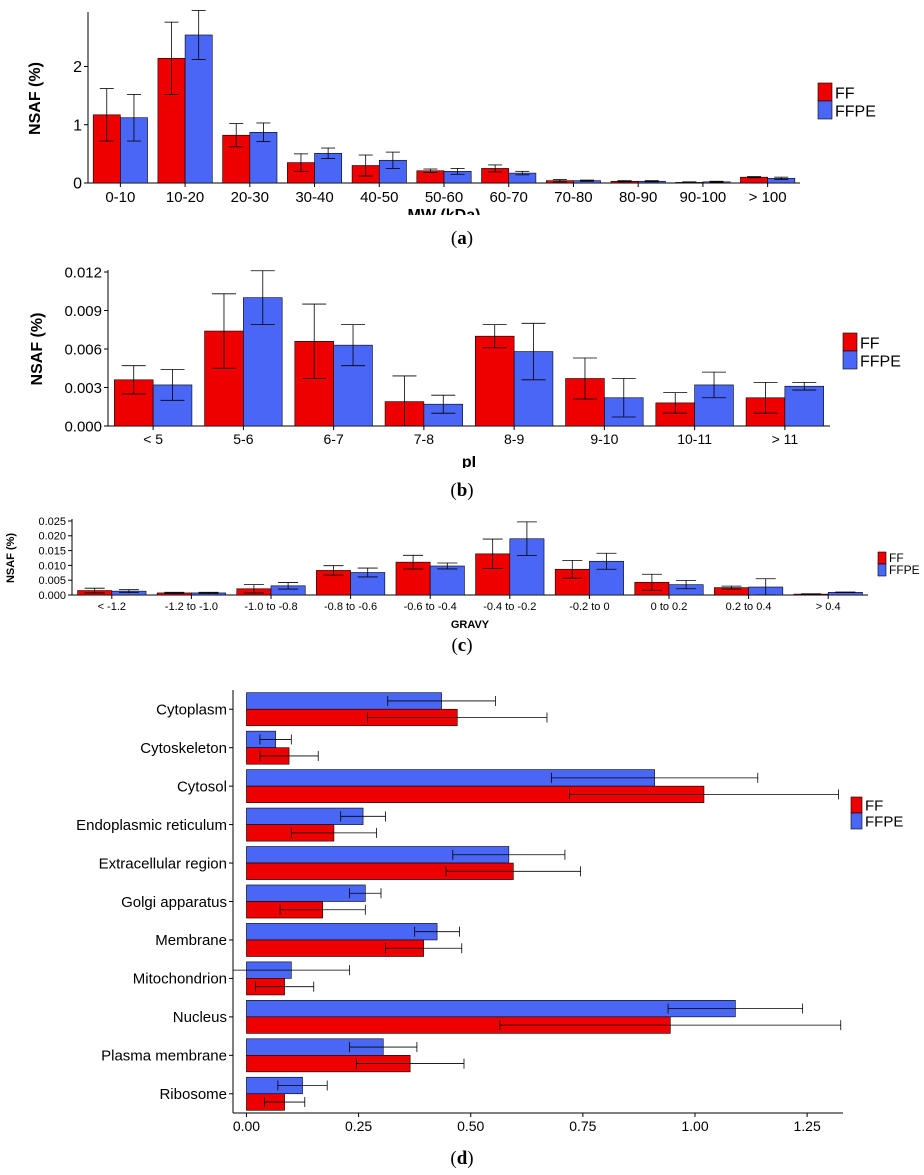 The height and width of the screenshot is (1175, 924). What do you see at coordinates (638, 197) in the screenshot?
I see `x-tick-label: 80-90` at bounding box center [638, 197].